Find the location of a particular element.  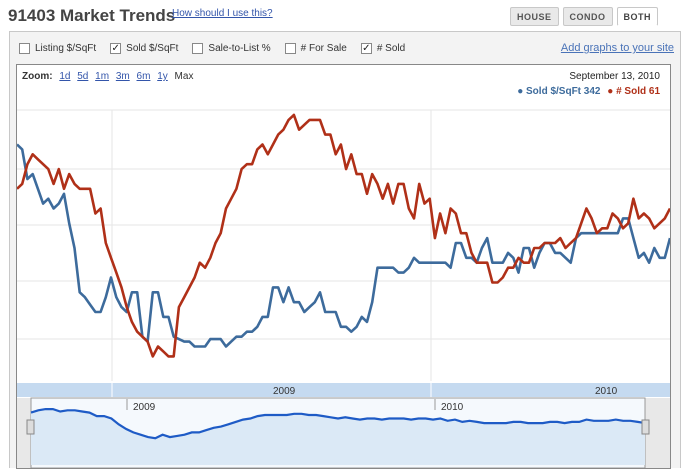

option-label: Listing $/SqFt is located at coordinates (66, 48).